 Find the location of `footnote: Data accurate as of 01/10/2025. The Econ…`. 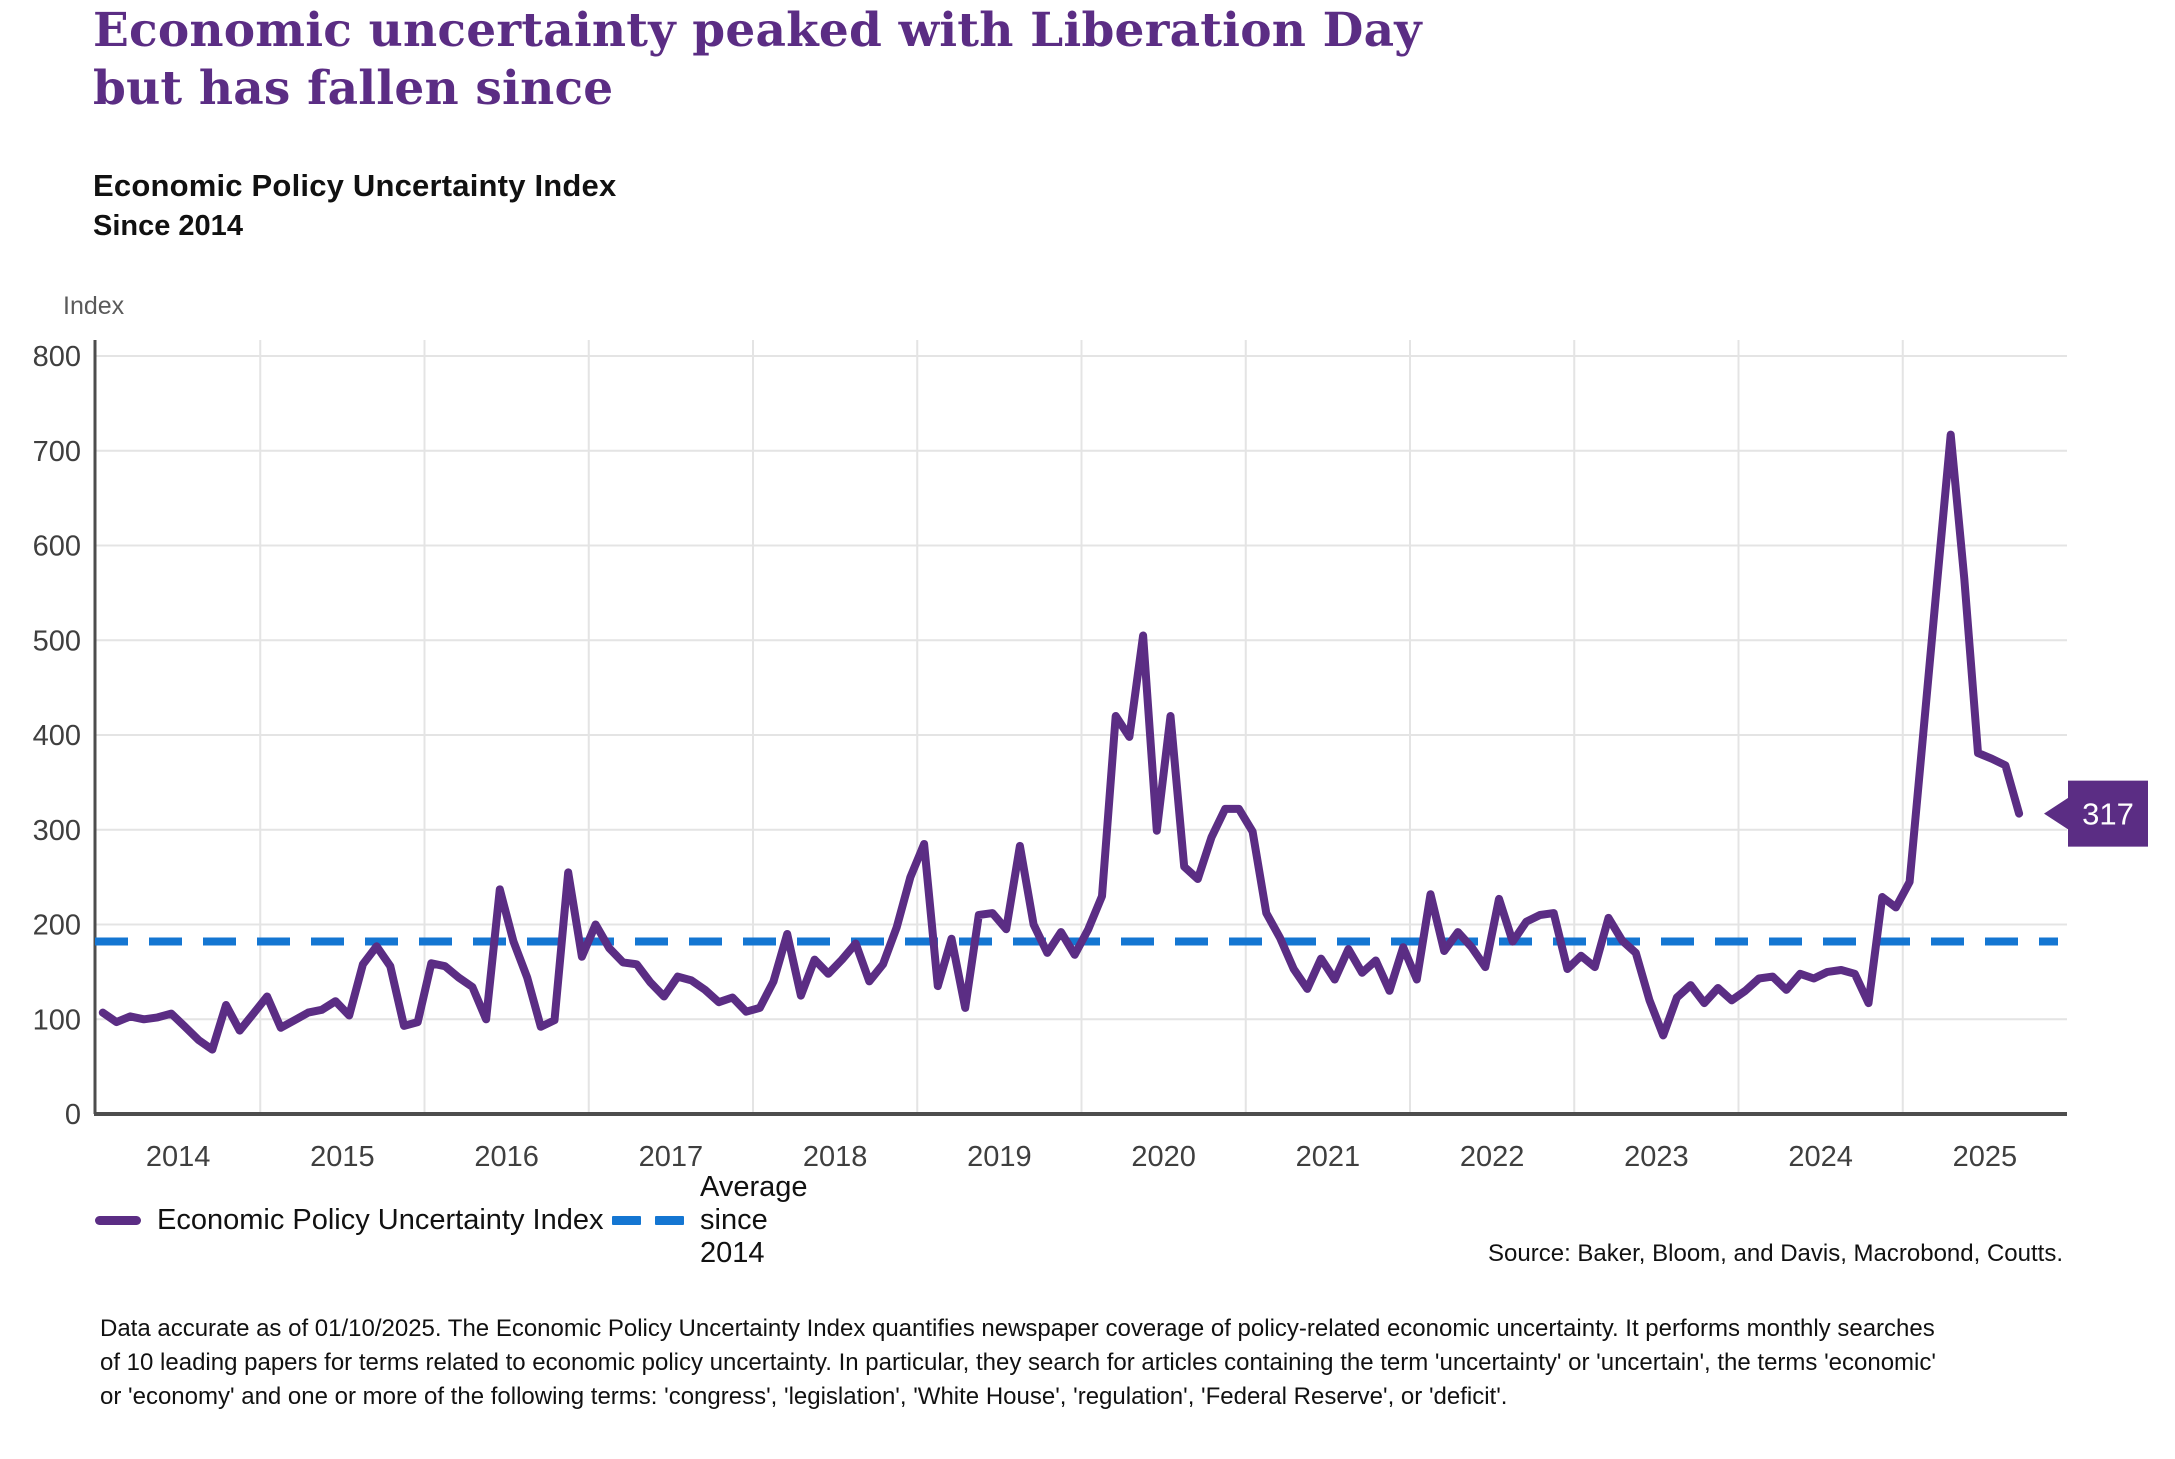

footnote: Data accurate as of 01/10/2025. The Econ… is located at coordinates (1090, 1363).